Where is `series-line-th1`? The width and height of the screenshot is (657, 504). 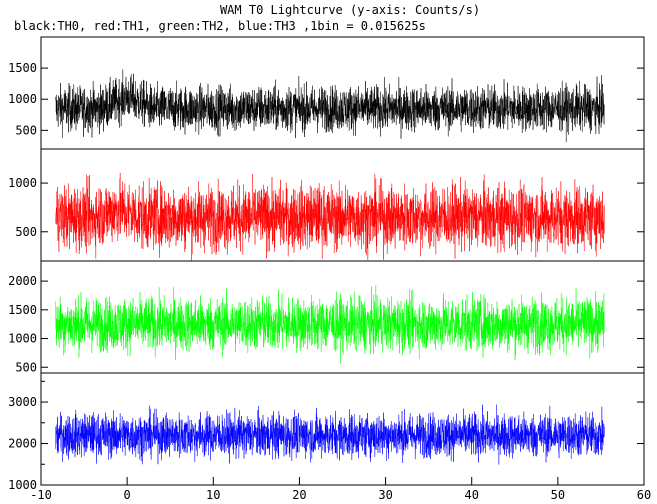
series-line-th1 is located at coordinates (330, 216).